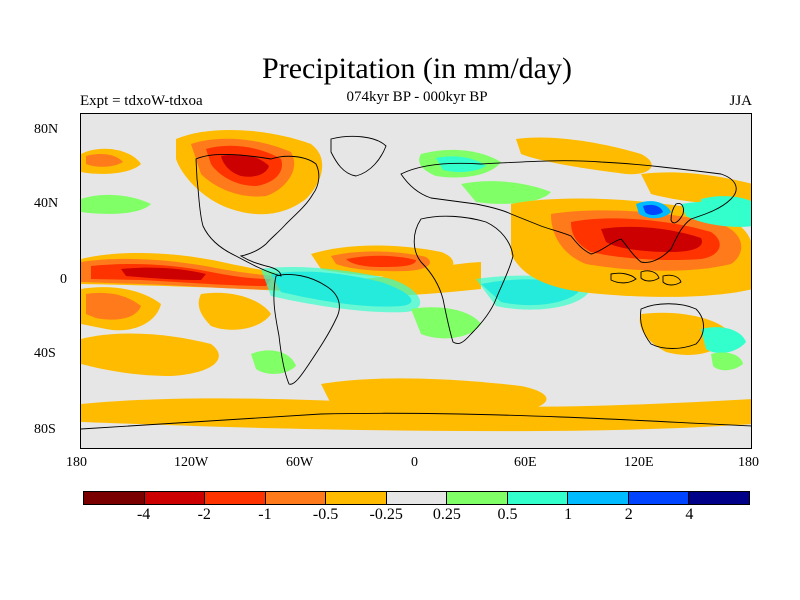 Image resolution: width=800 pixels, height=600 pixels. What do you see at coordinates (672, 326) in the screenshot?
I see `coastline-australia` at bounding box center [672, 326].